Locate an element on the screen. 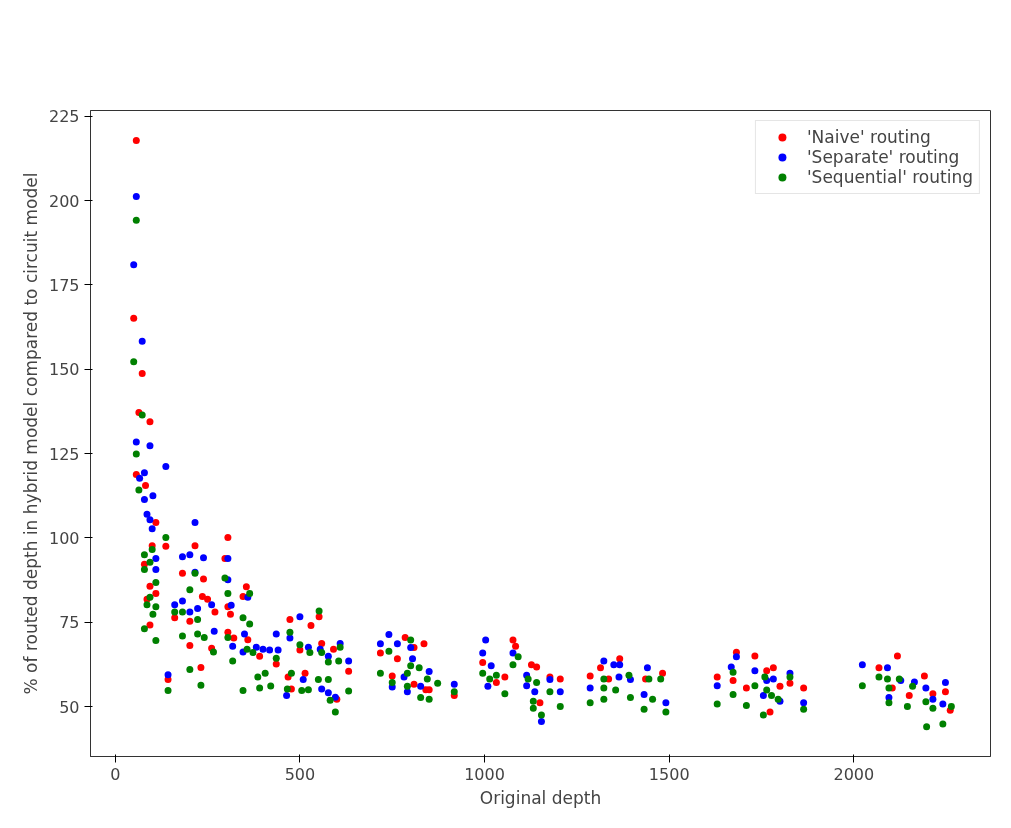 The height and width of the screenshot is (828, 1011). y-tick-label: 175 is located at coordinates (64, 285).